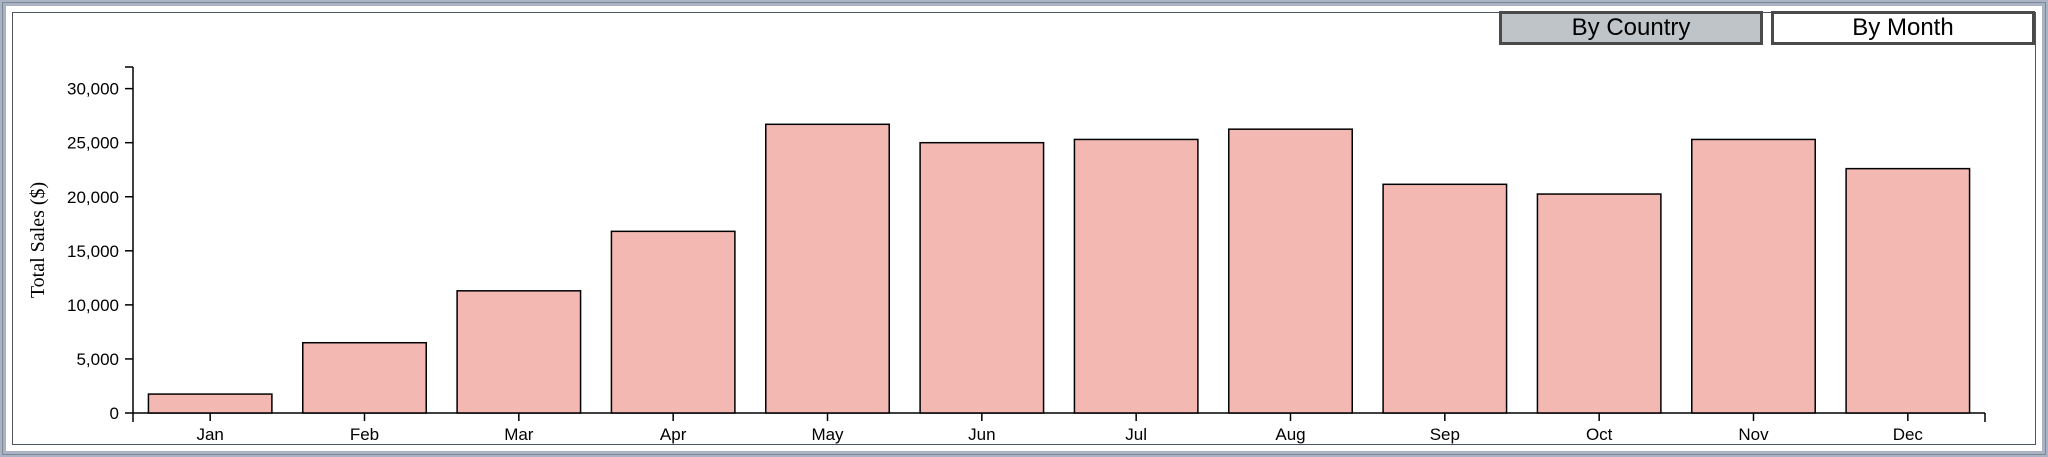  I want to click on x-tick-label: Feb, so click(364, 434).